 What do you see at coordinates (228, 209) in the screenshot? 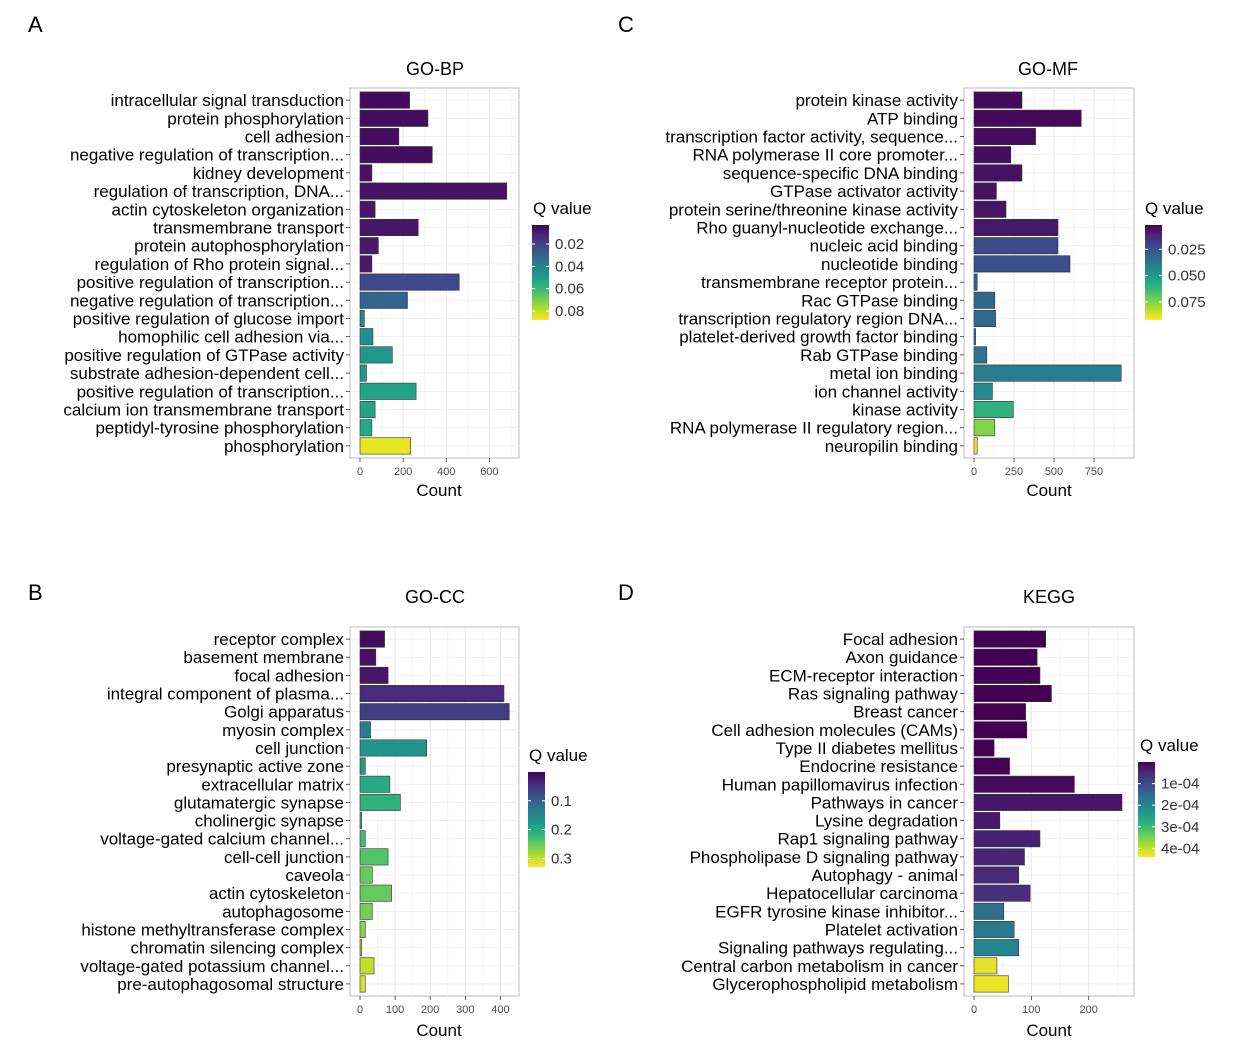
I see `category-label: actin cytoskeleton organization` at bounding box center [228, 209].